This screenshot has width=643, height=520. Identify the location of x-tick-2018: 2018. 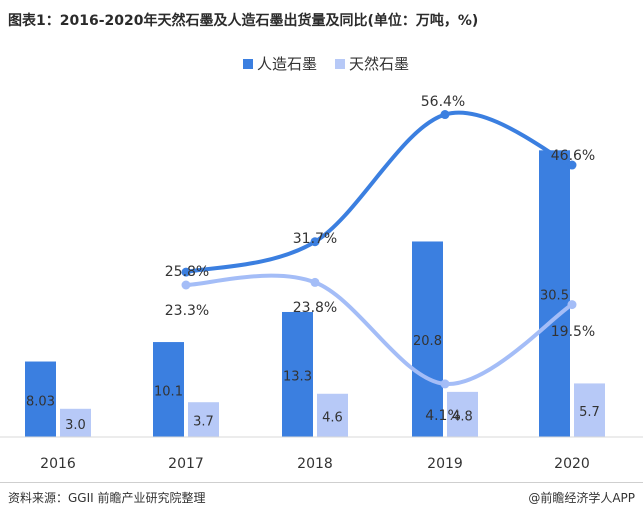
(315, 464).